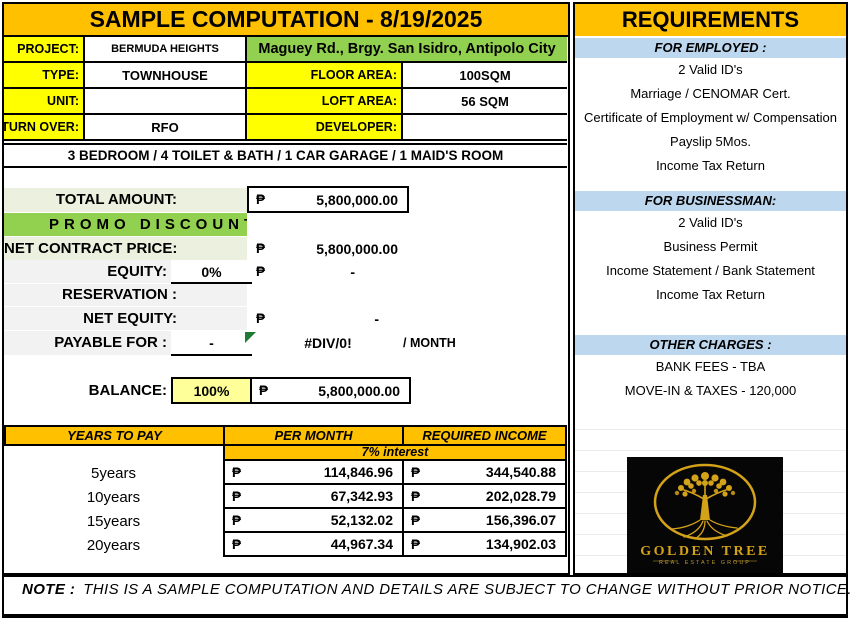 Image resolution: width=854 pixels, height=625 pixels. What do you see at coordinates (44, 102) in the screenshot?
I see `unit-label: UNIT:` at bounding box center [44, 102].